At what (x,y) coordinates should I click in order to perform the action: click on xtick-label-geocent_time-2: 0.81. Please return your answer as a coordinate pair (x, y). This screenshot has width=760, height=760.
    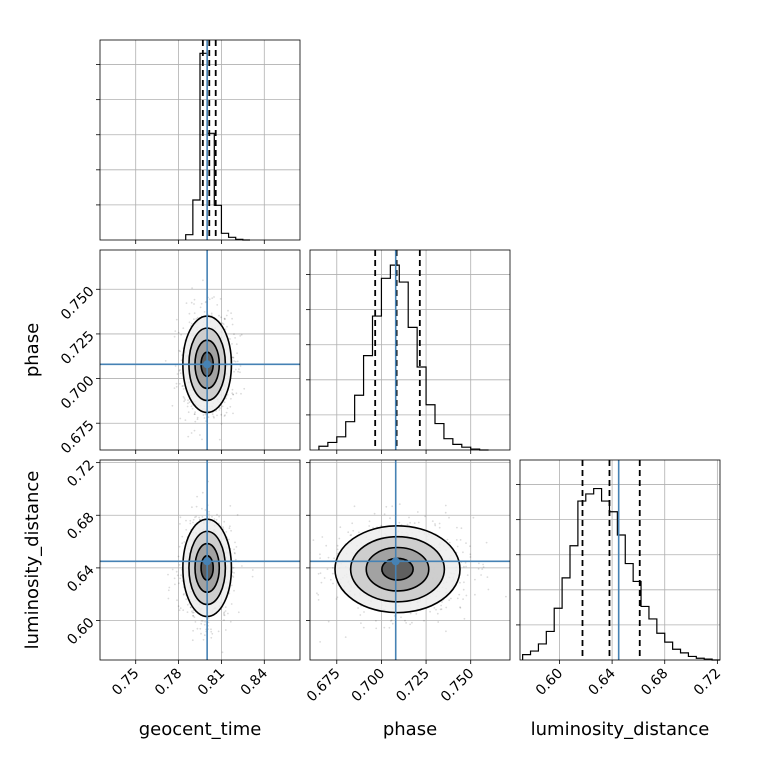
    Looking at the image, I should click on (211, 682).